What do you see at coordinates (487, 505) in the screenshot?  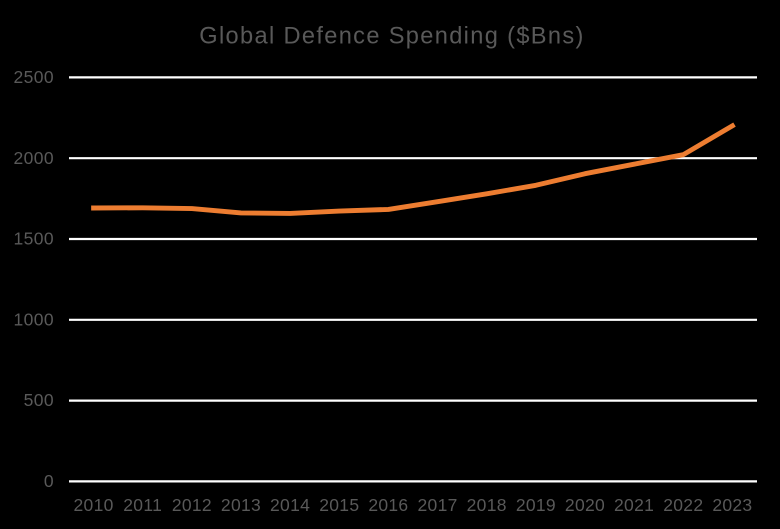 I see `svg-text: 2018` at bounding box center [487, 505].